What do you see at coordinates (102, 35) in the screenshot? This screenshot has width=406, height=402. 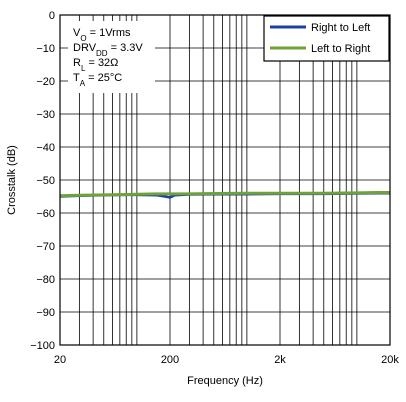 I see `condition-line: VO = 1Vrms` at bounding box center [102, 35].